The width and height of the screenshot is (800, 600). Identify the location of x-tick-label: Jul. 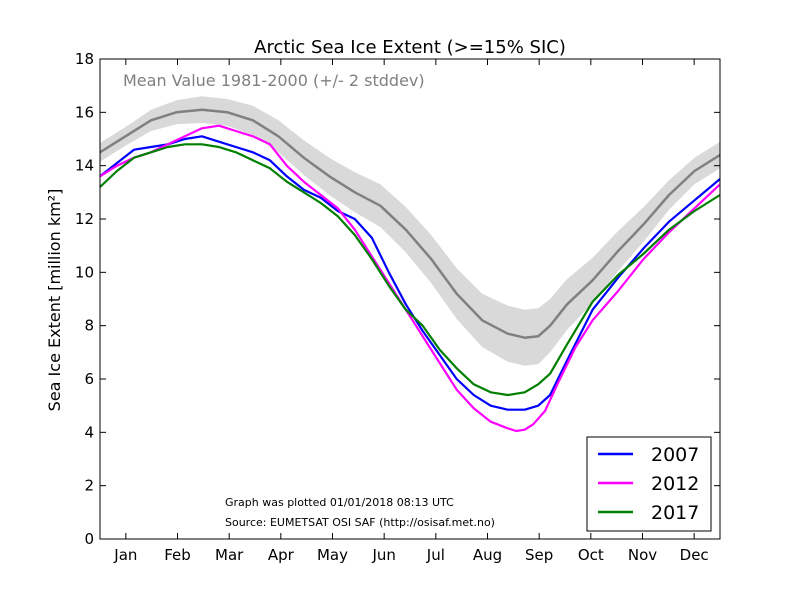
(435, 555).